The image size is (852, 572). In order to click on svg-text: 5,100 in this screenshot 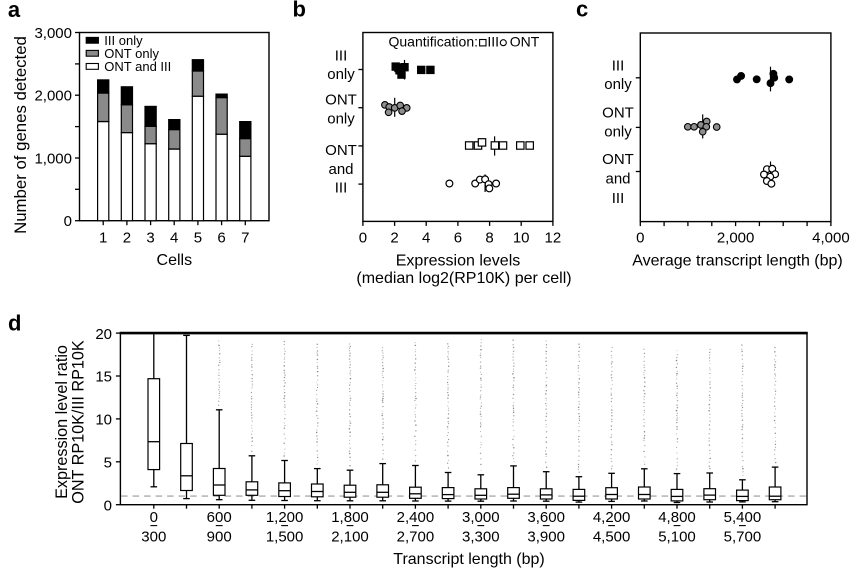, I will do `click(677, 536)`.